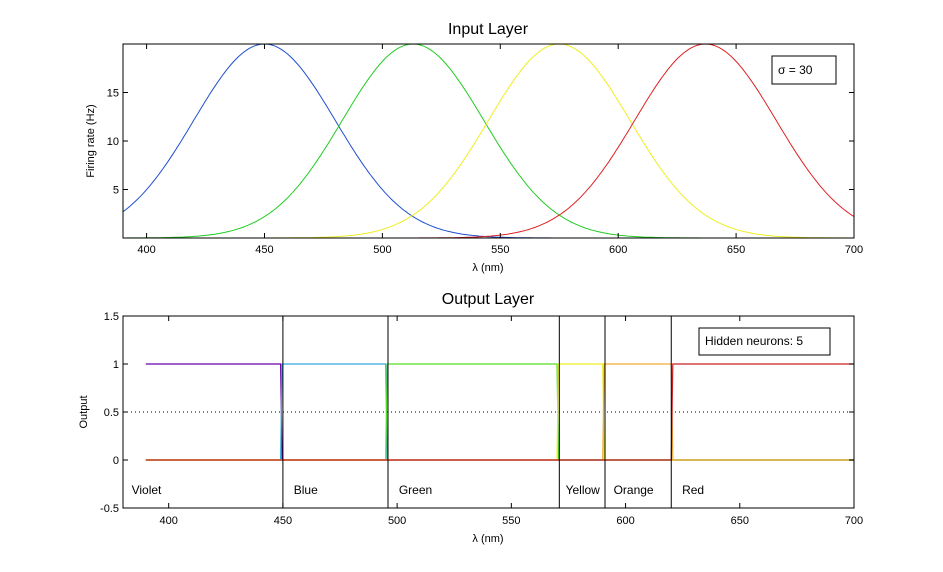  I want to click on input-x-tick-label-4: 600, so click(618, 250).